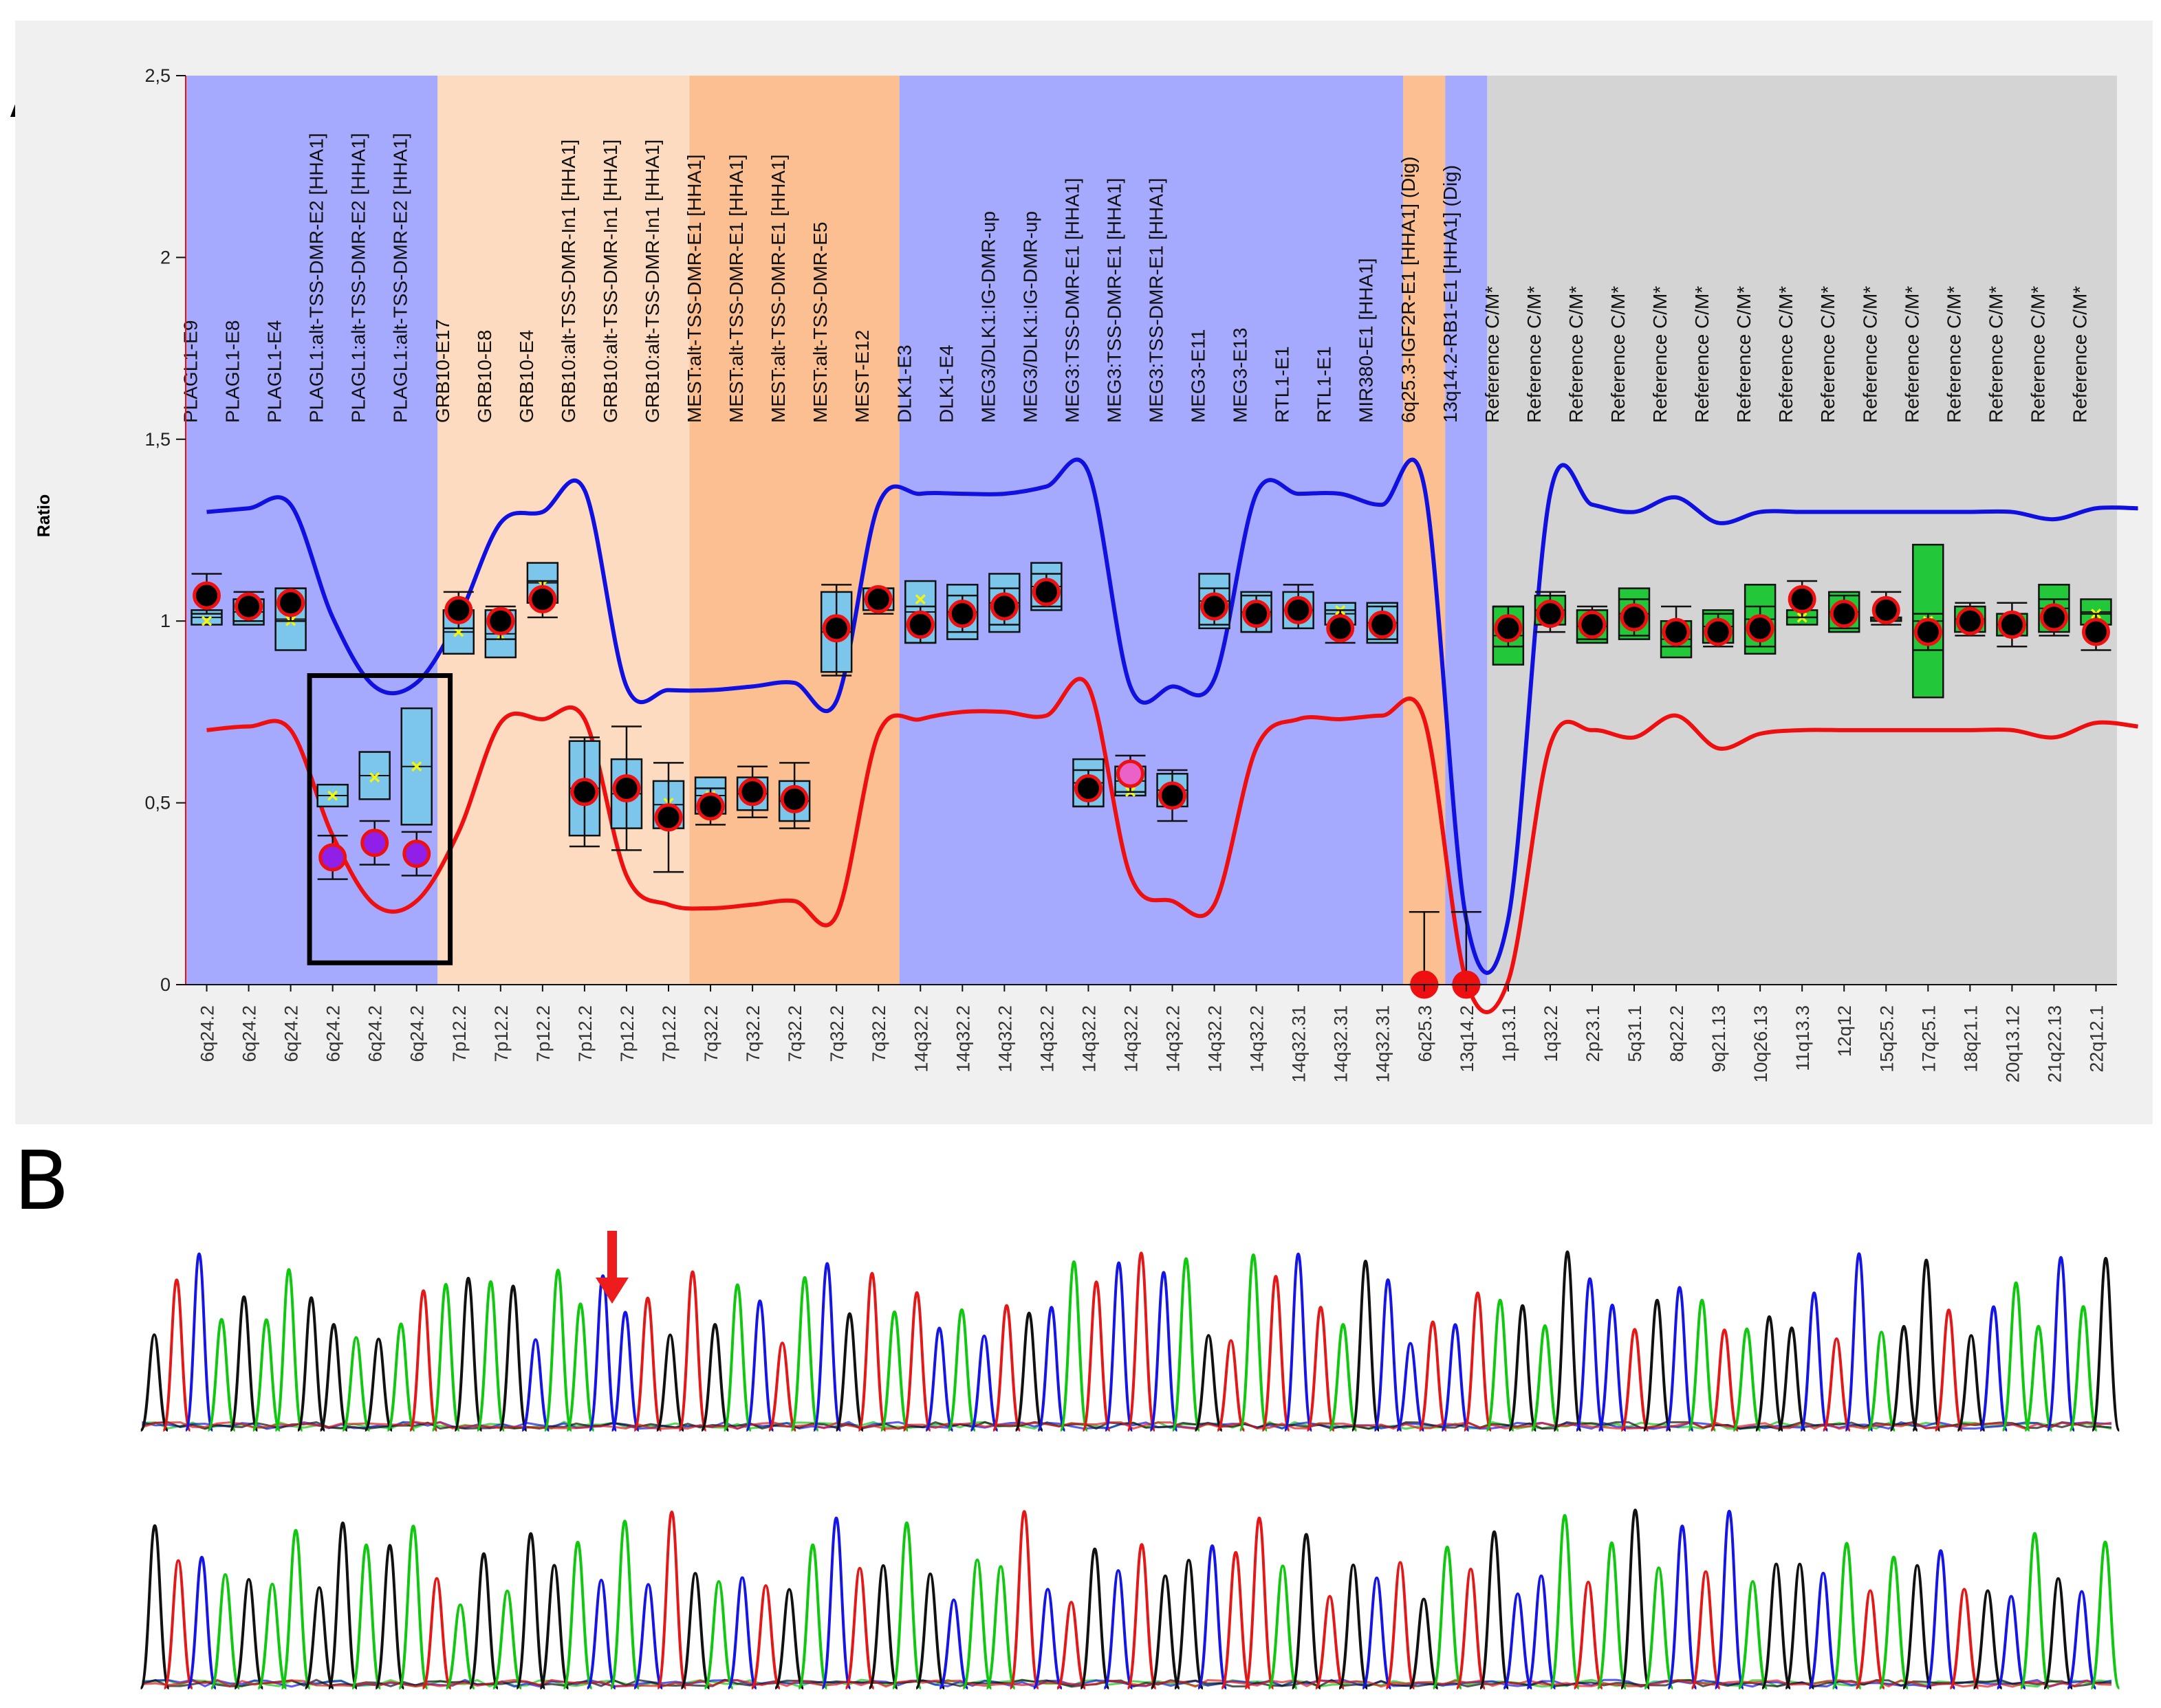  Describe the element at coordinates (165, 257) in the screenshot. I see `y-tick-label: 2` at that location.